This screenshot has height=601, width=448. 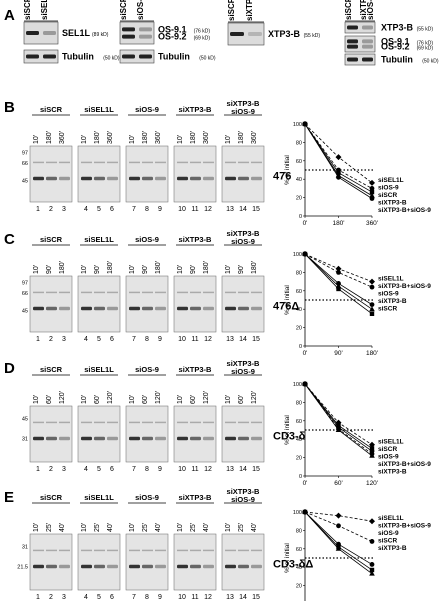 What do you see at coordinates (44, 10) in the screenshot?
I see `lane-label: siSEL1L` at bounding box center [44, 10].